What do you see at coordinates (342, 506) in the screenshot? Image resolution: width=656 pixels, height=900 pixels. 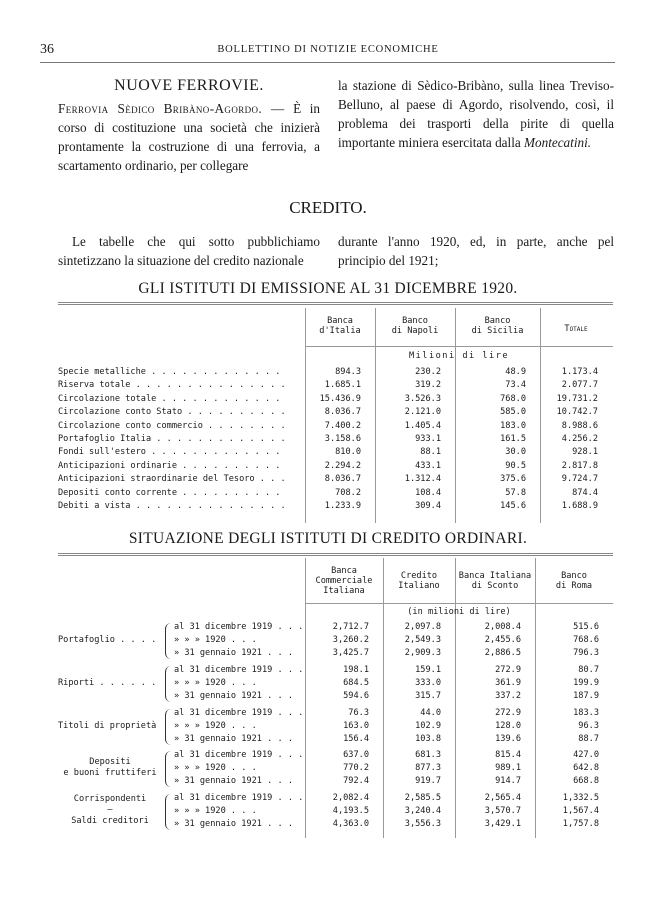 I see `table1-cell: 1.233.9` at bounding box center [342, 506].